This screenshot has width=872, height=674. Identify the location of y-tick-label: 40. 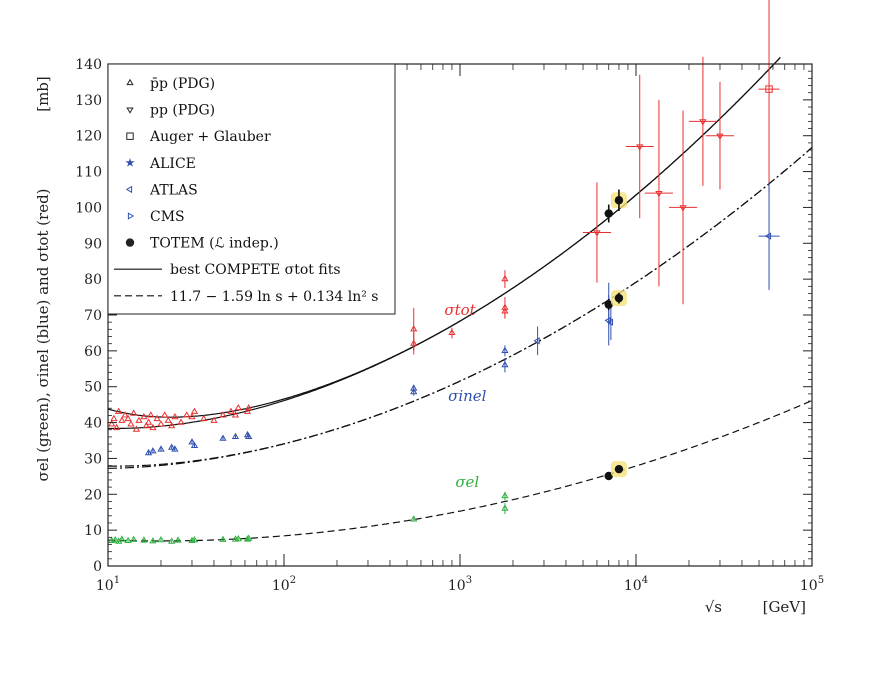
(93, 424).